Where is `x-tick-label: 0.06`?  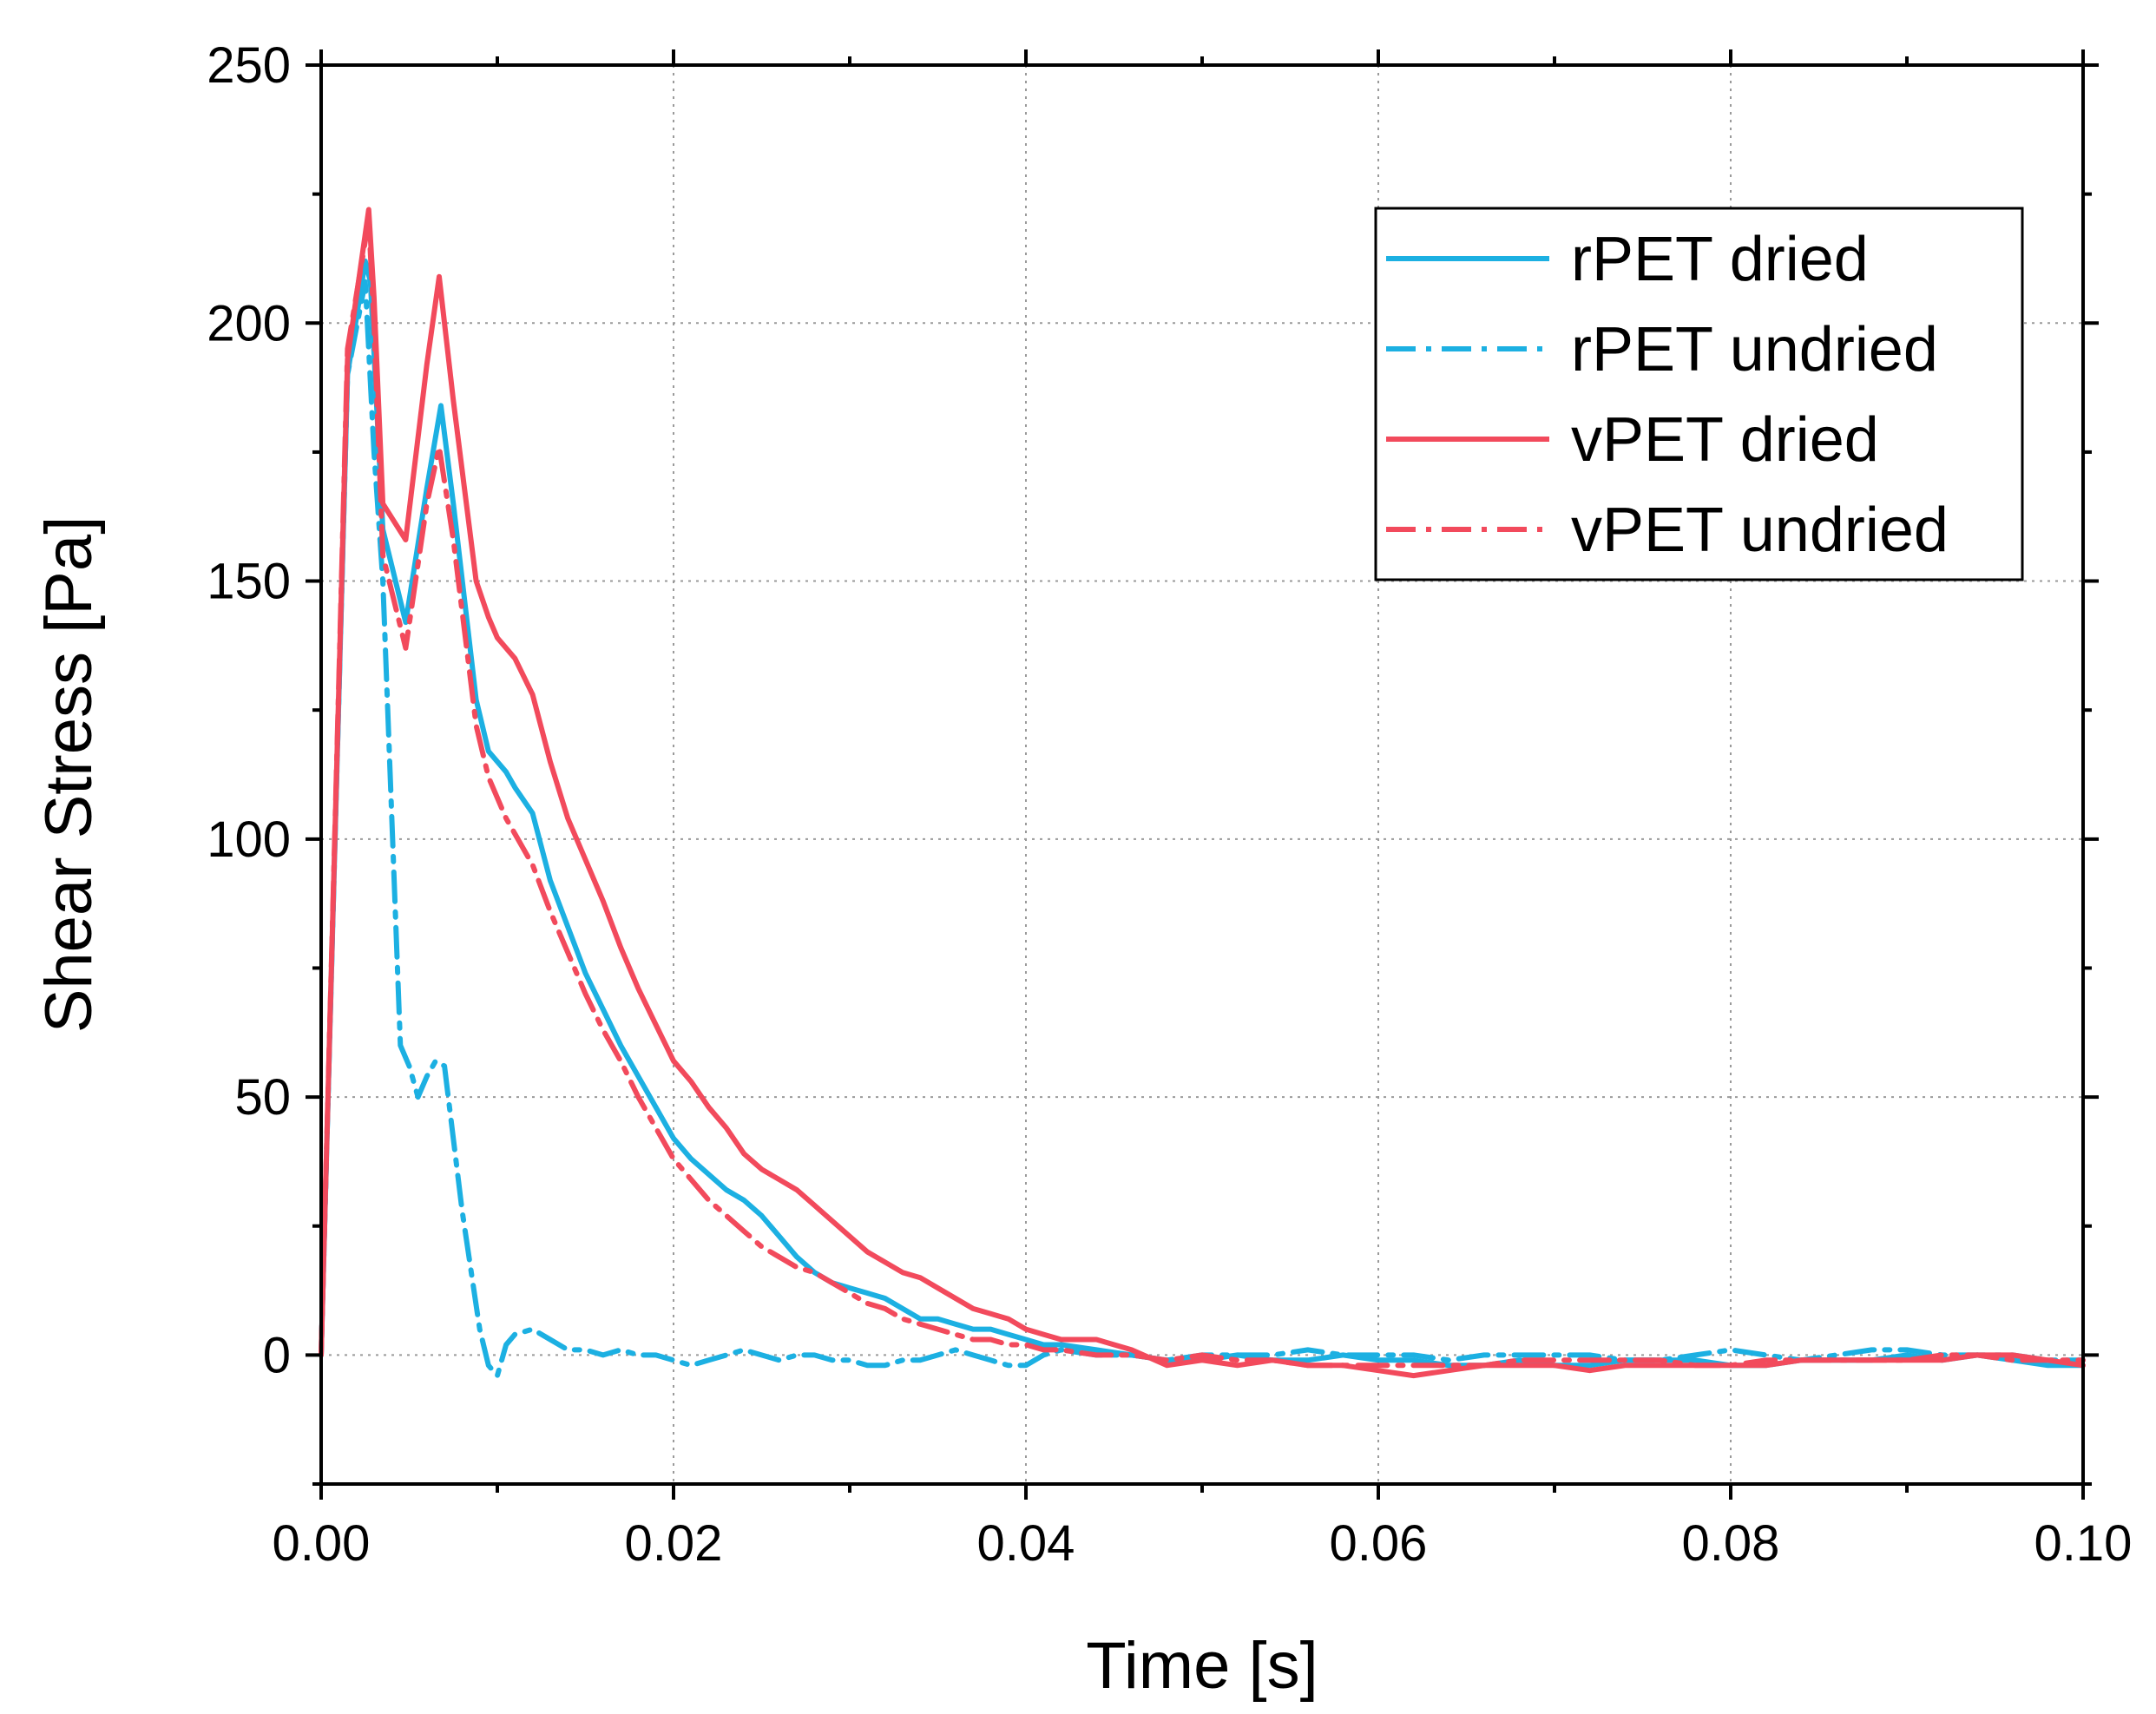 x-tick-label: 0.06 is located at coordinates (1379, 1543).